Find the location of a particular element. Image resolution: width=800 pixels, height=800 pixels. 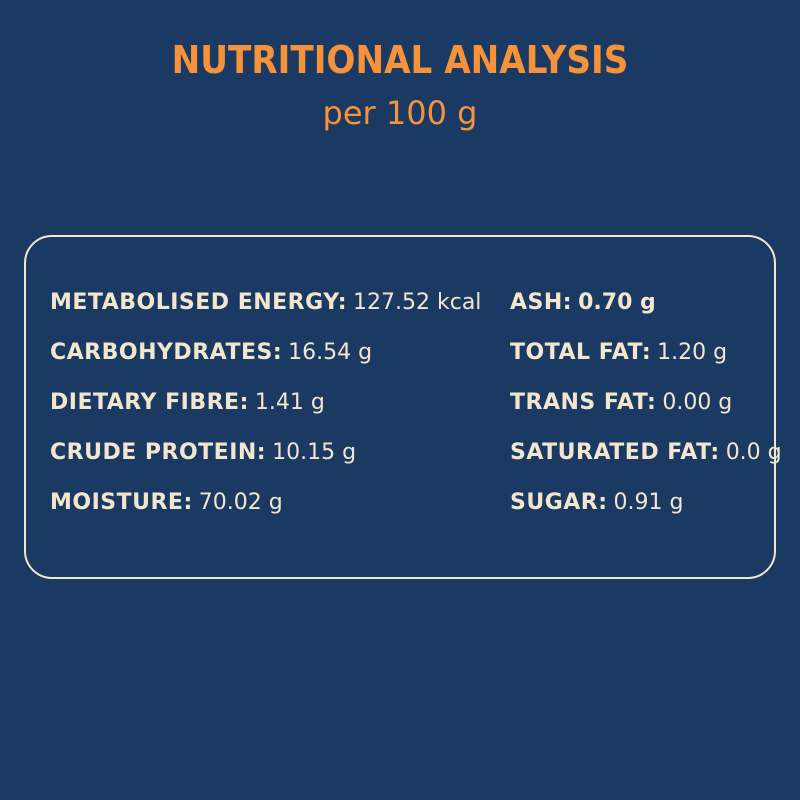

nutrient-row: TRANS FAT: 0.00 g is located at coordinates (646, 415).